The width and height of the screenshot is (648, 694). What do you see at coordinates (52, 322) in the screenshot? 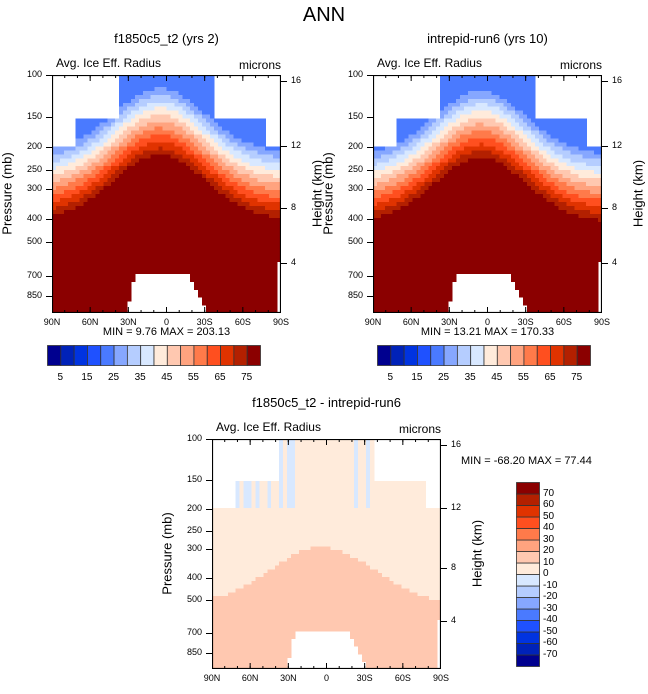
I see `panel-1-x-tick-label: 90N` at bounding box center [52, 322].